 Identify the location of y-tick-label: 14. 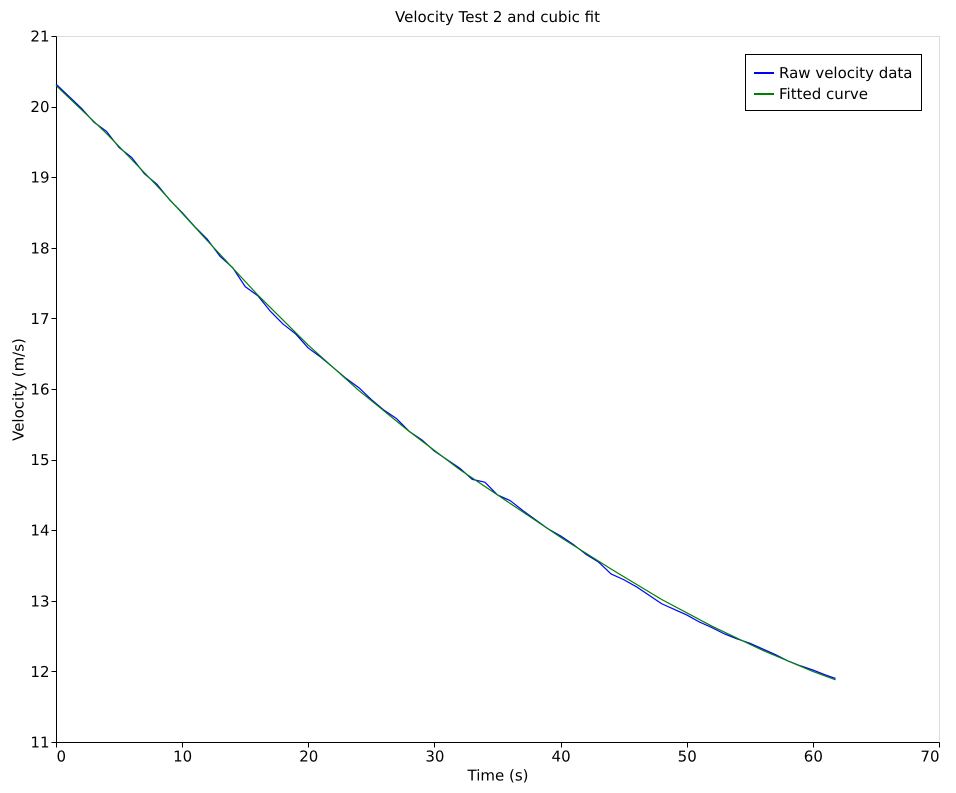
(40, 531).